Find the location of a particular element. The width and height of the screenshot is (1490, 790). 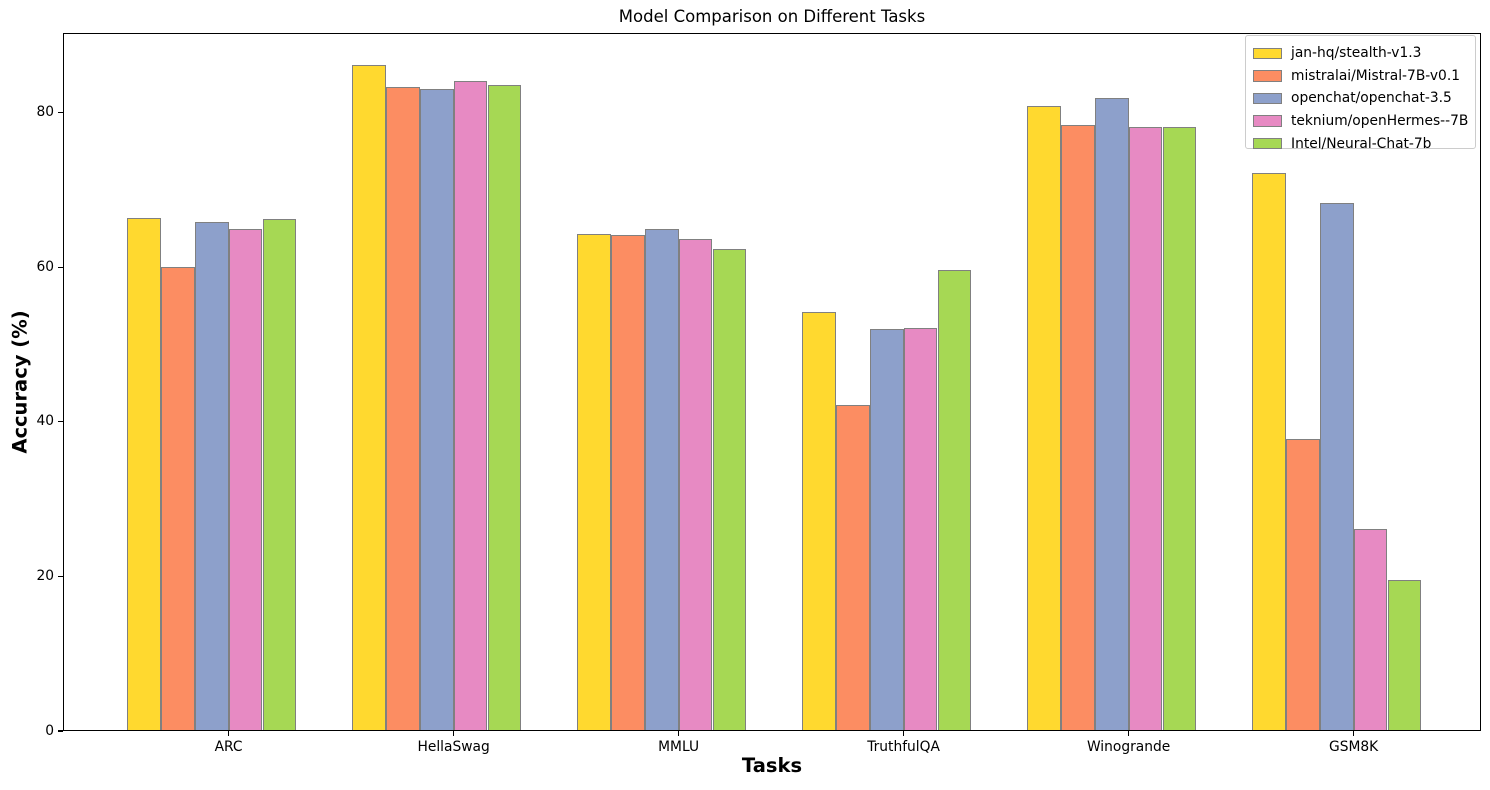

legend-swatch-intel-neural-chat-7b is located at coordinates (1267, 143).